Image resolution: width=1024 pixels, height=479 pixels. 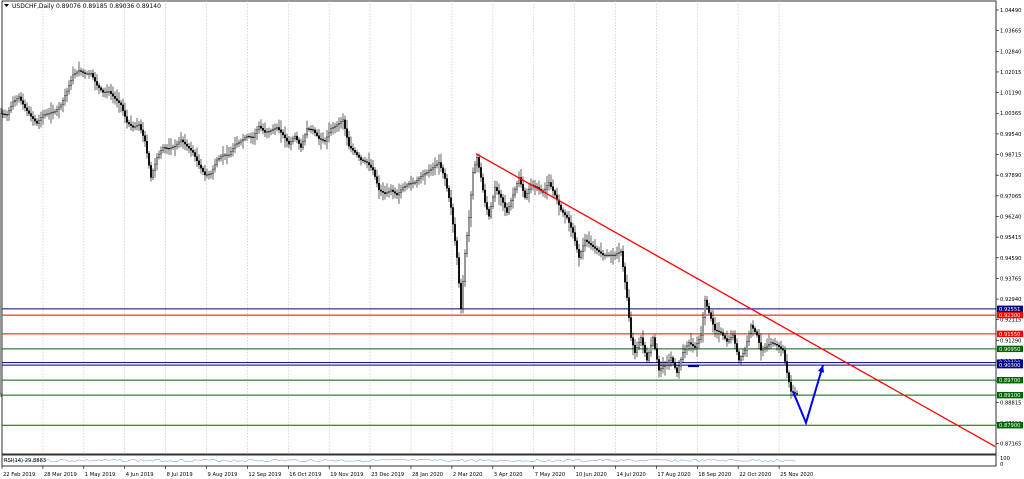 I want to click on x-tick-label: 7 May 2020, so click(x=550, y=475).